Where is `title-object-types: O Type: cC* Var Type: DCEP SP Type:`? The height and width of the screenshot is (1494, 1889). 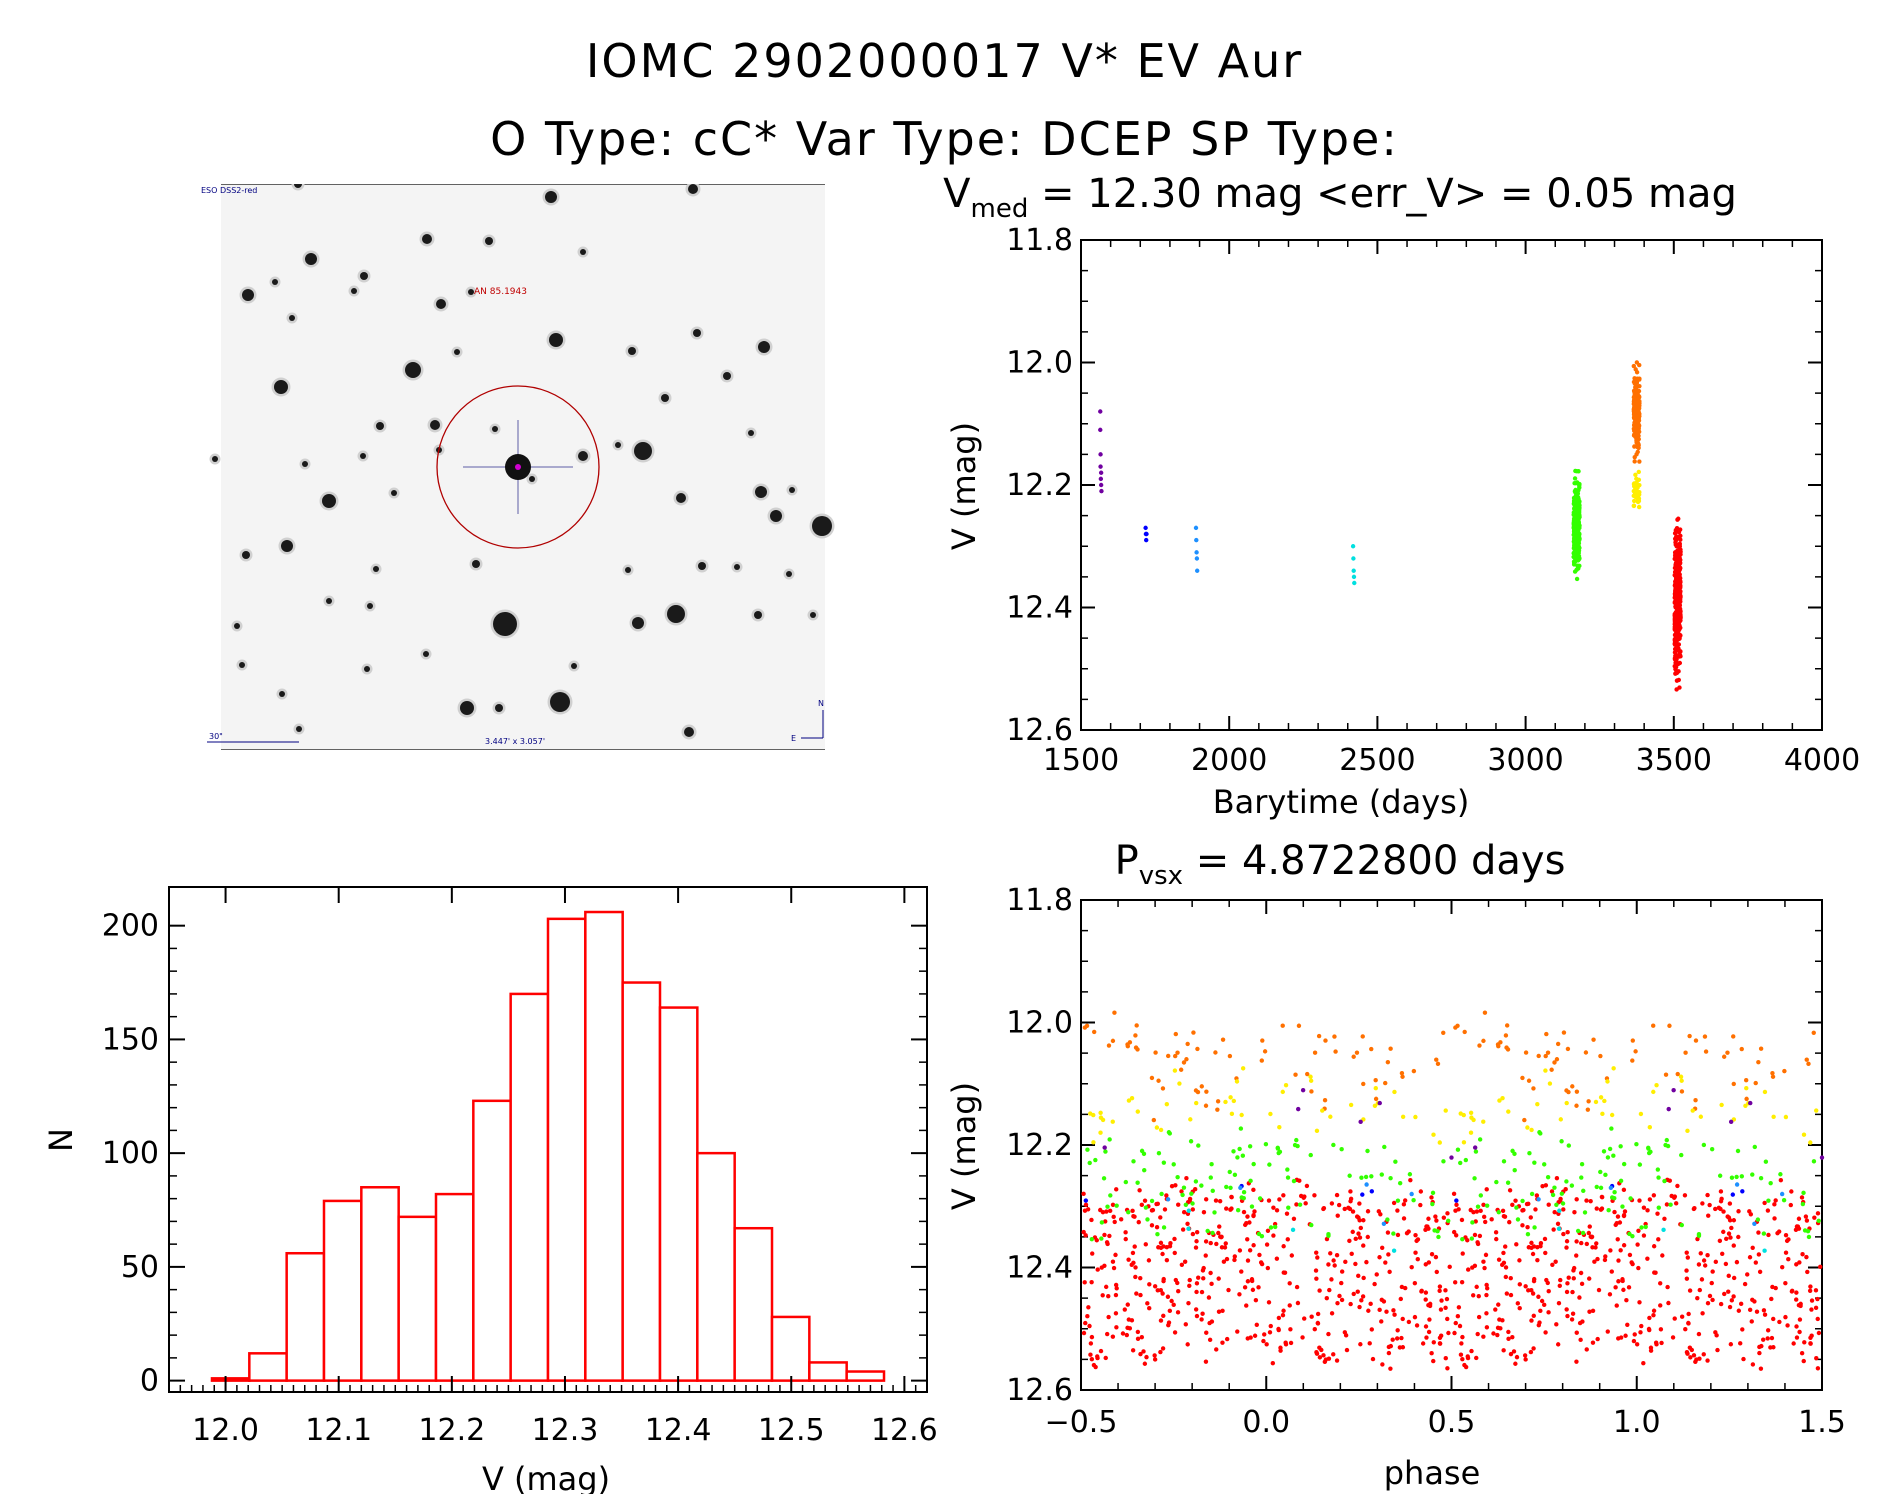
title-object-types: O Type: cC* Var Type: DCEP SP Type: is located at coordinates (944, 139).